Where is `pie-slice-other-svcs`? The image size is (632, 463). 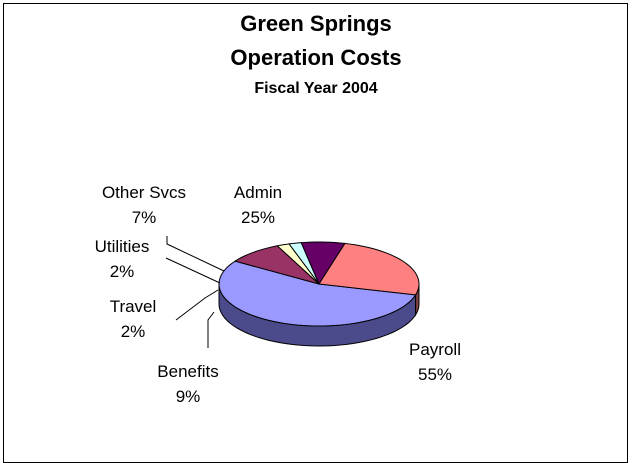
pie-slice-other-svcs is located at coordinates (323, 263).